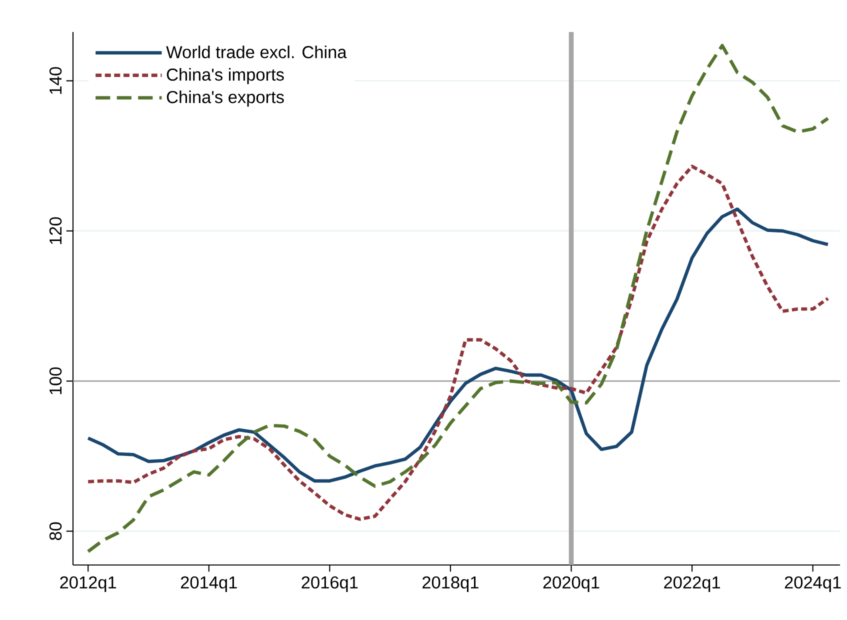 The image size is (847, 620). Describe the element at coordinates (88, 584) in the screenshot. I see `x-tick-label: 2012q1` at that location.